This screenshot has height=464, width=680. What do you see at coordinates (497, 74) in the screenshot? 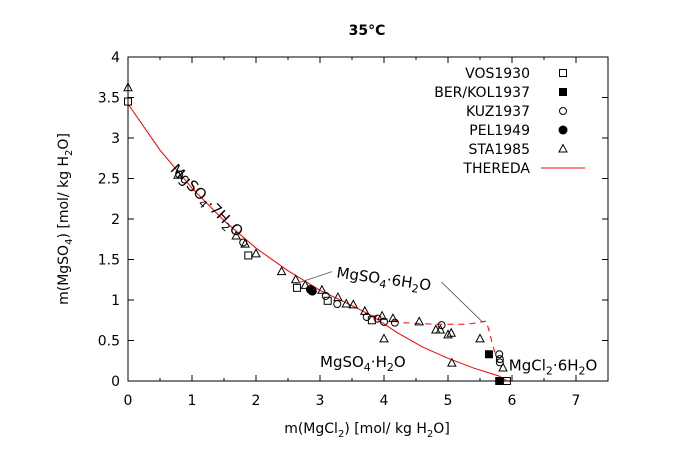
I see `legend-label: VOS1930` at bounding box center [497, 74].